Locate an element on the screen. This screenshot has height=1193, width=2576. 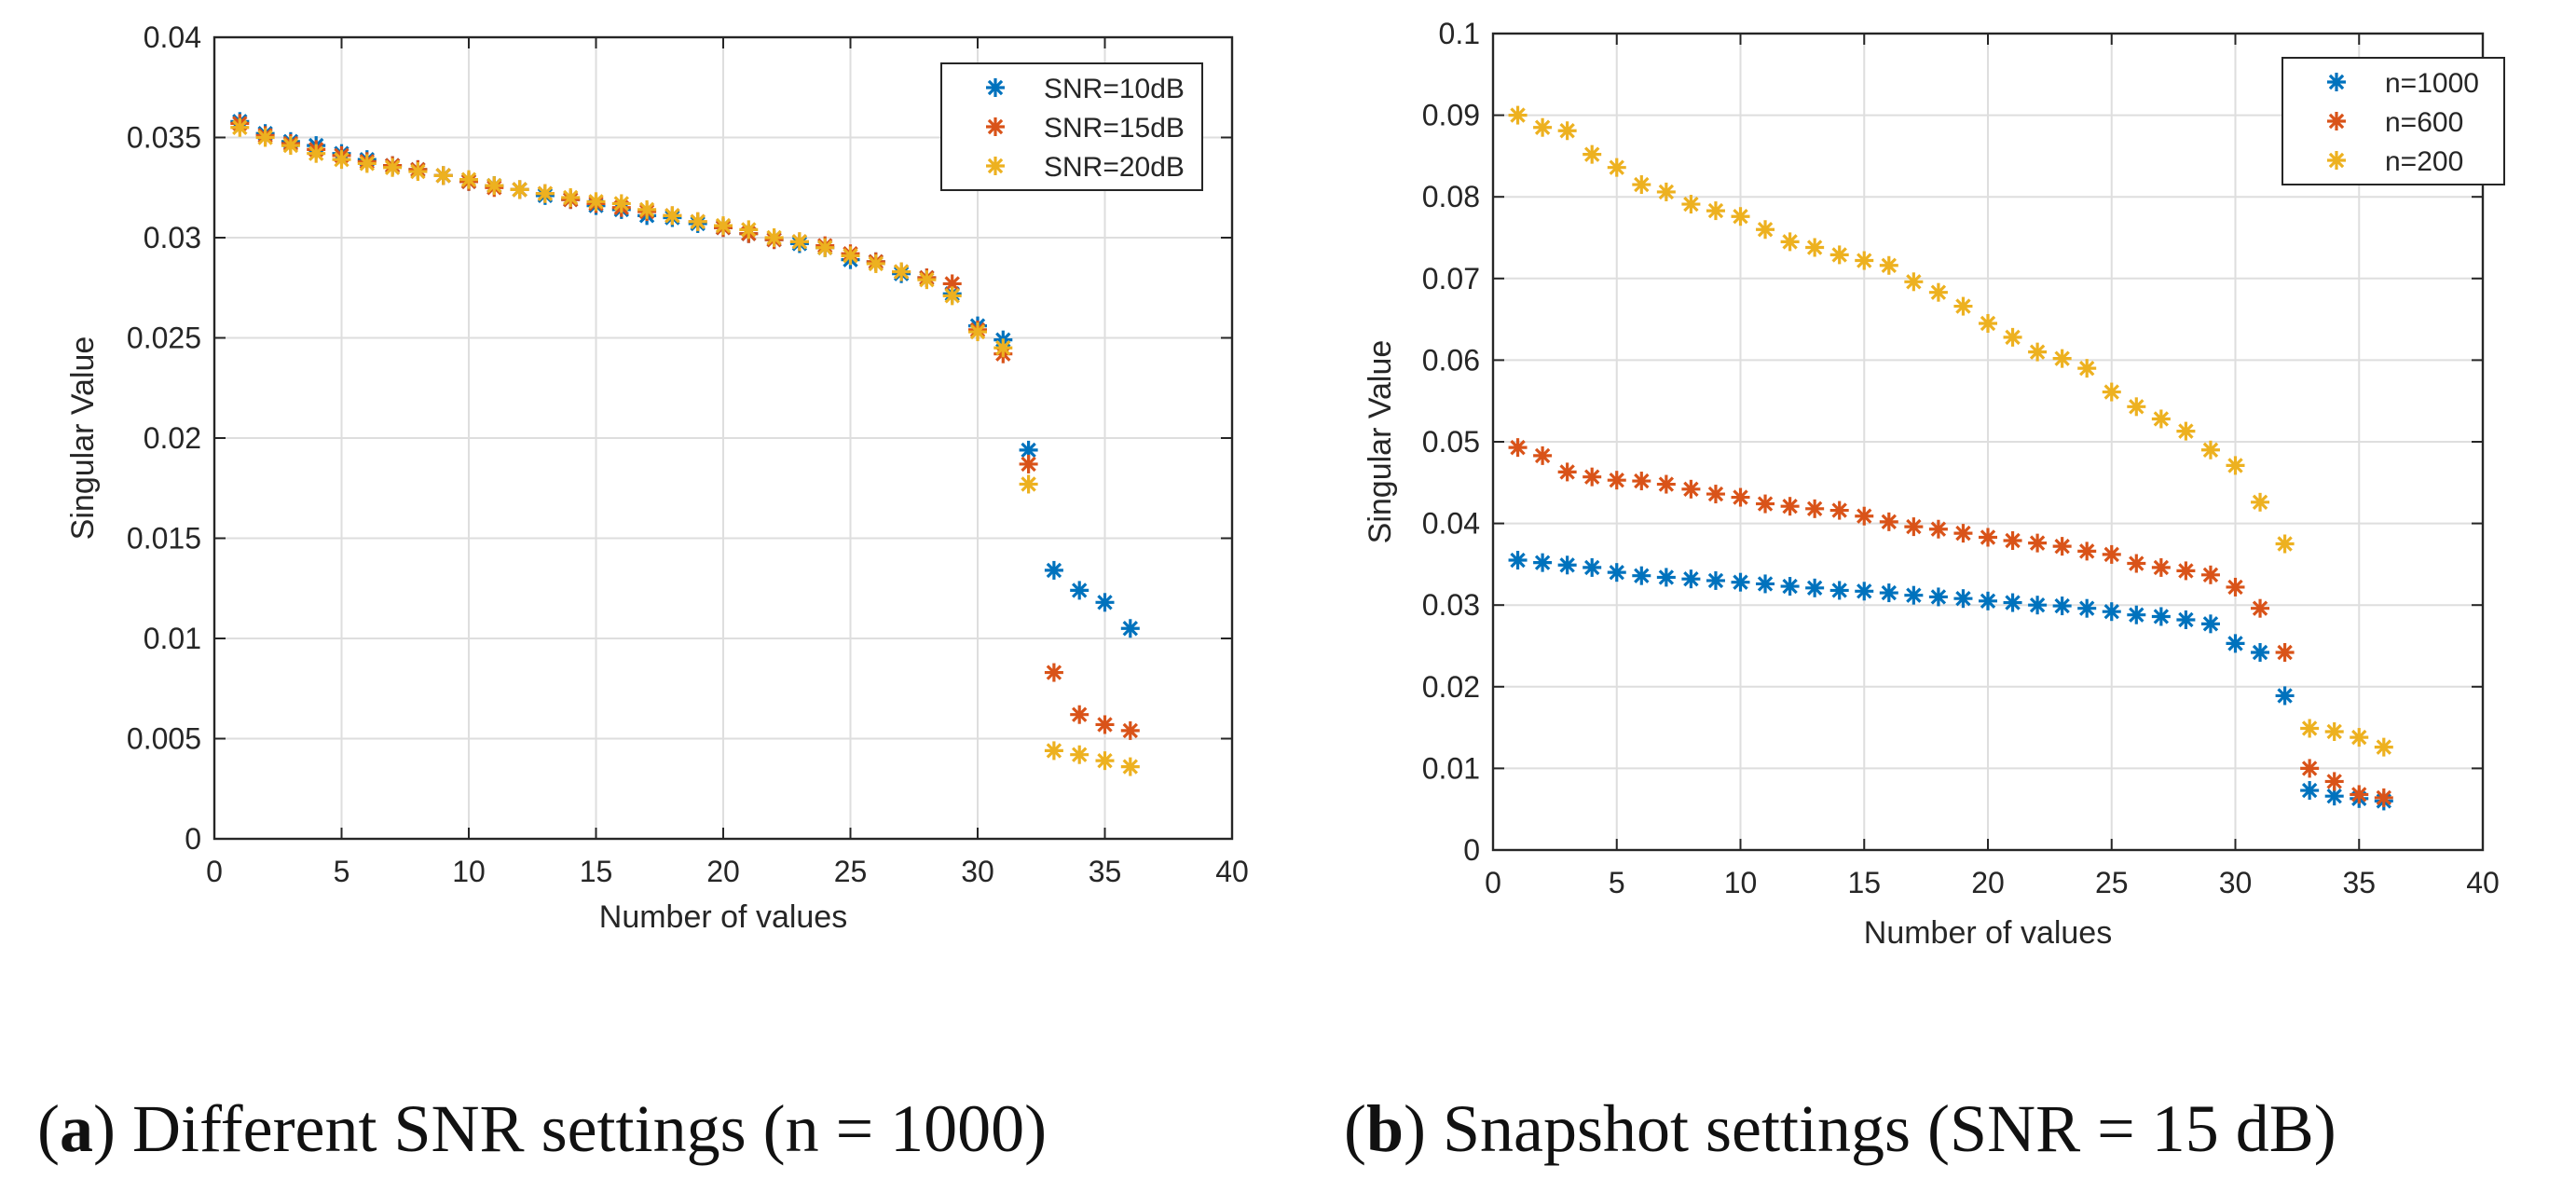
y-tick-label: 0.005 is located at coordinates (164, 739).